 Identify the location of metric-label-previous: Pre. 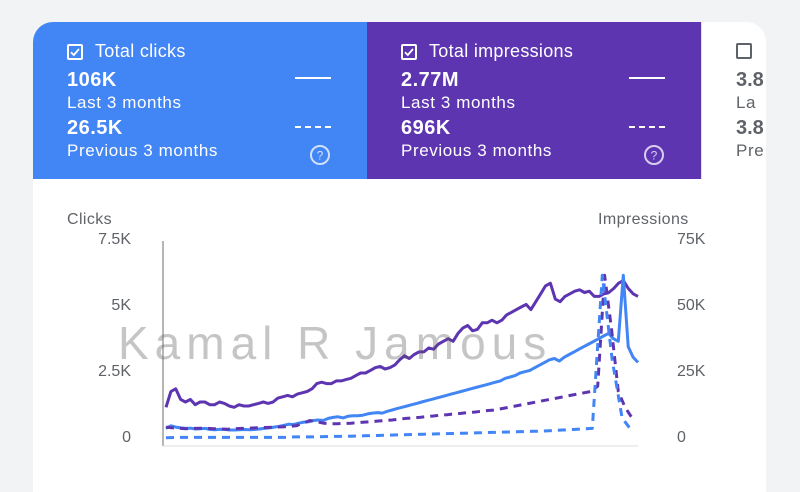
(750, 150).